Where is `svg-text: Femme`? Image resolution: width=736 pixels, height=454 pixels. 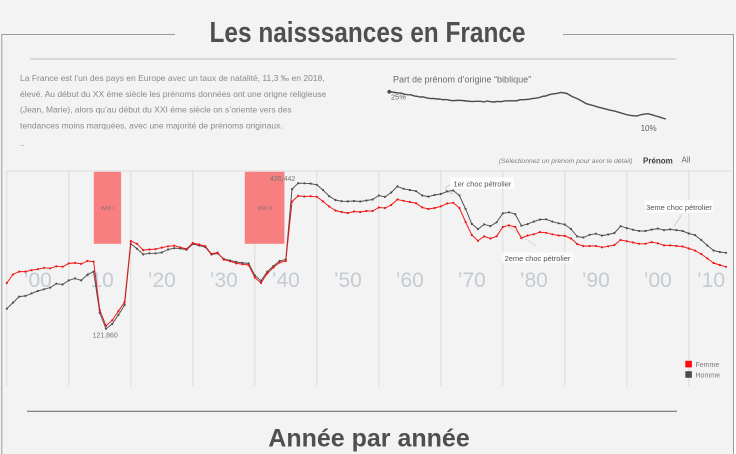 svg-text: Femme is located at coordinates (708, 365).